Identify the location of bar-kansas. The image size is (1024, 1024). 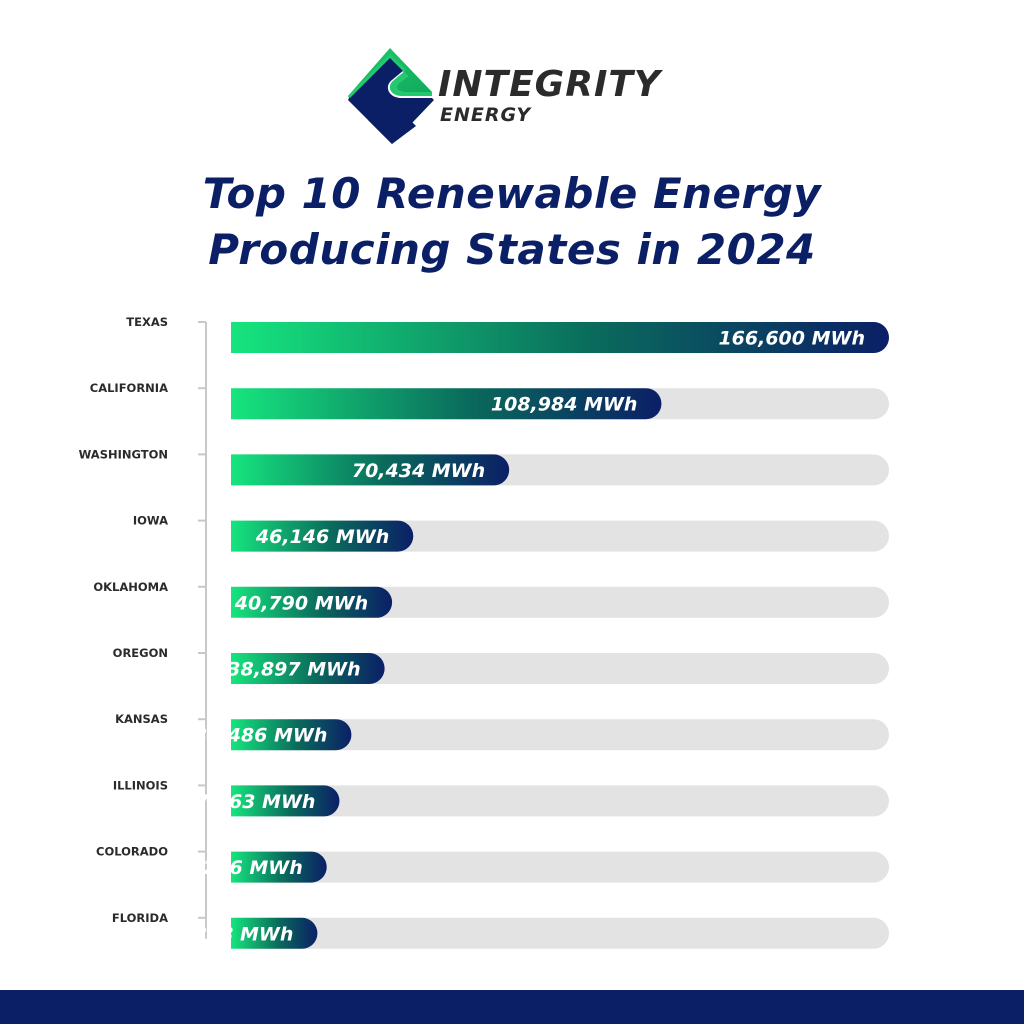
(291, 735).